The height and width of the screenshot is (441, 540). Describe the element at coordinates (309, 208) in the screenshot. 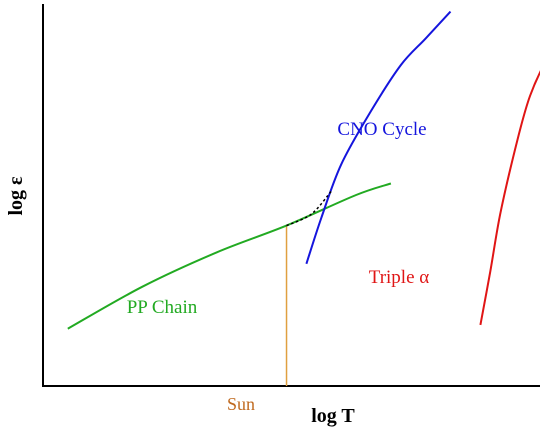

I see `cno-pp-connector-line` at that location.